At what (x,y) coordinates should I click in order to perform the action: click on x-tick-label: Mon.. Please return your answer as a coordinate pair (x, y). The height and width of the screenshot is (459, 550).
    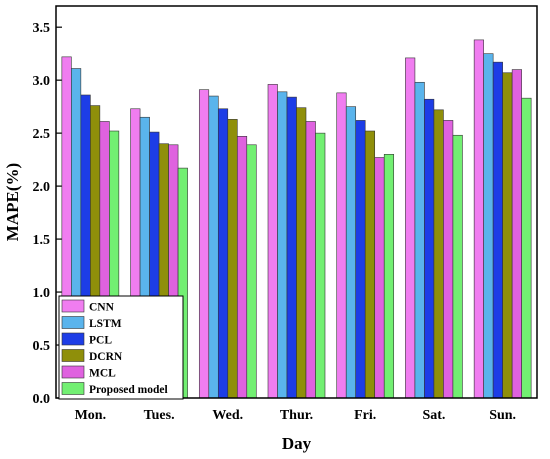
    Looking at the image, I should click on (91, 415).